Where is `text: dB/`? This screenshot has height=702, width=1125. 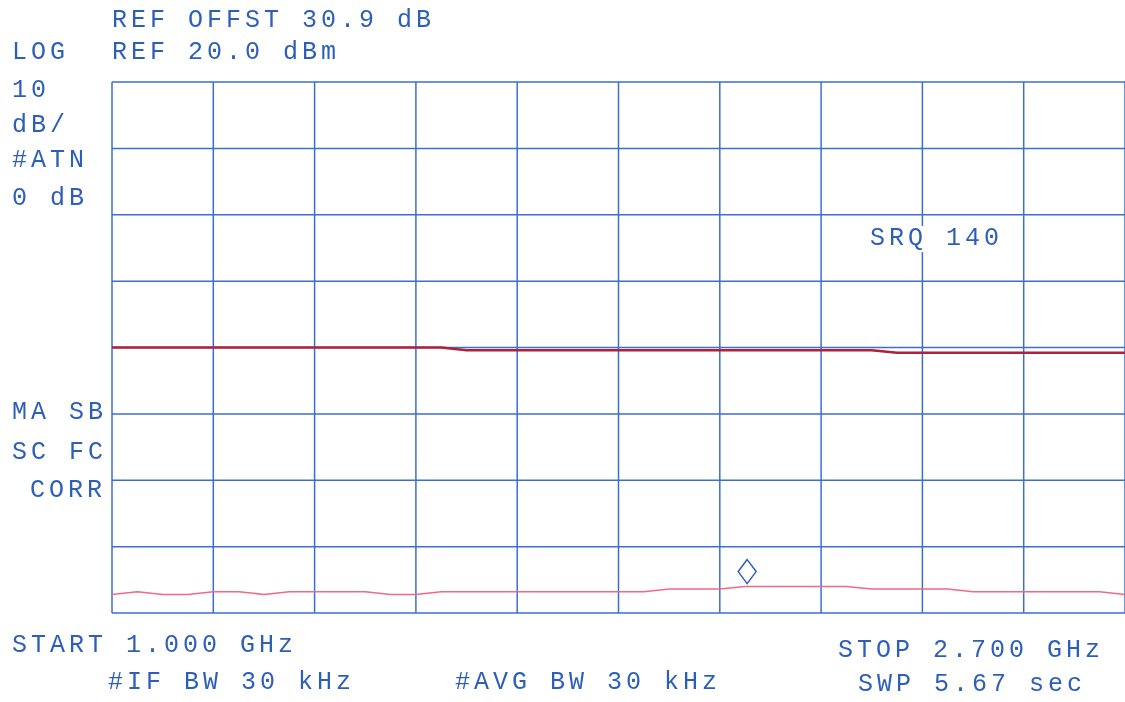 text: dB/ is located at coordinates (41, 125).